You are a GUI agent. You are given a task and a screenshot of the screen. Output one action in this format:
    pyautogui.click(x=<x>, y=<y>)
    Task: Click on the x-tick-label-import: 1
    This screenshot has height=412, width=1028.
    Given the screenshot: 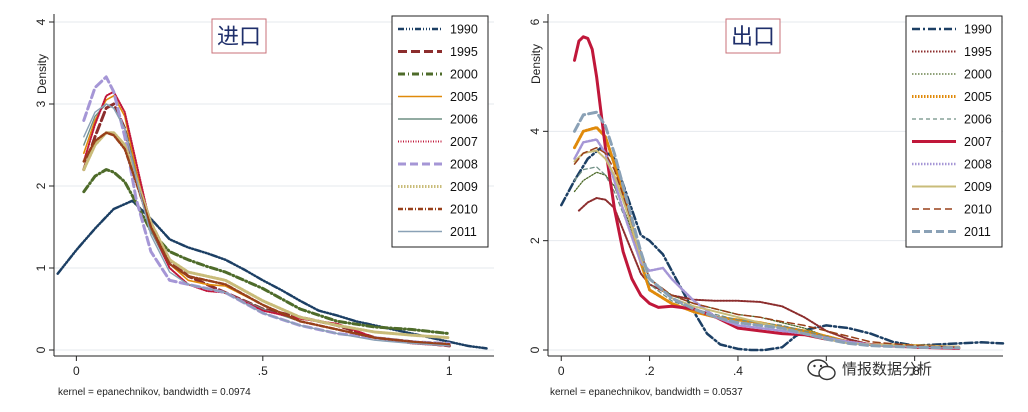 What is the action you would take?
    pyautogui.click(x=449, y=371)
    